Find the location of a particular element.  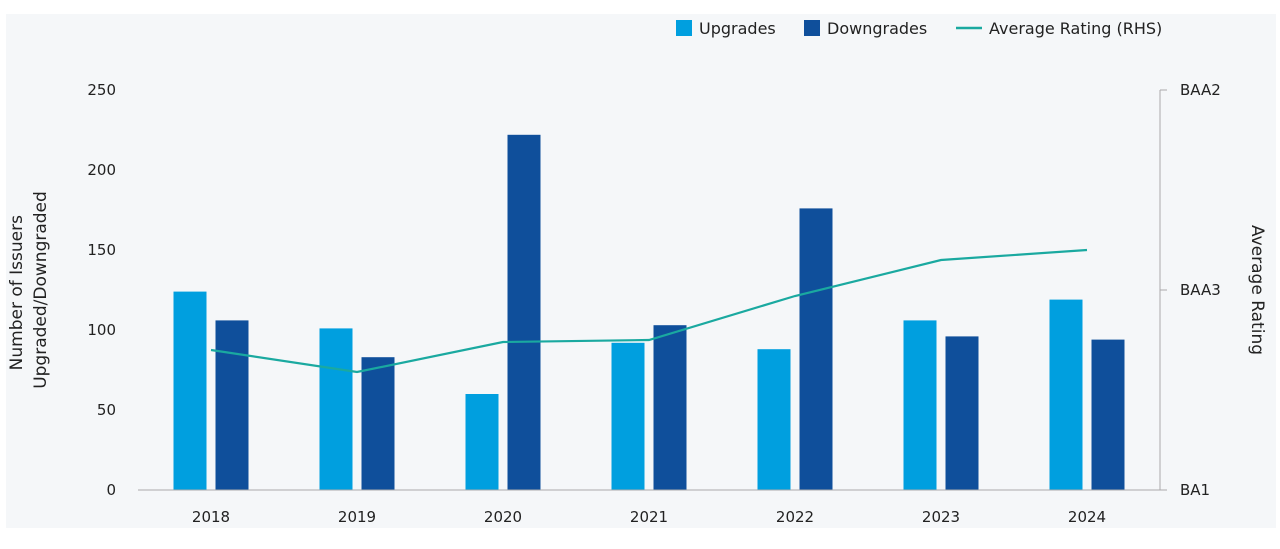

bar-upgrades-2021 is located at coordinates (628, 416).